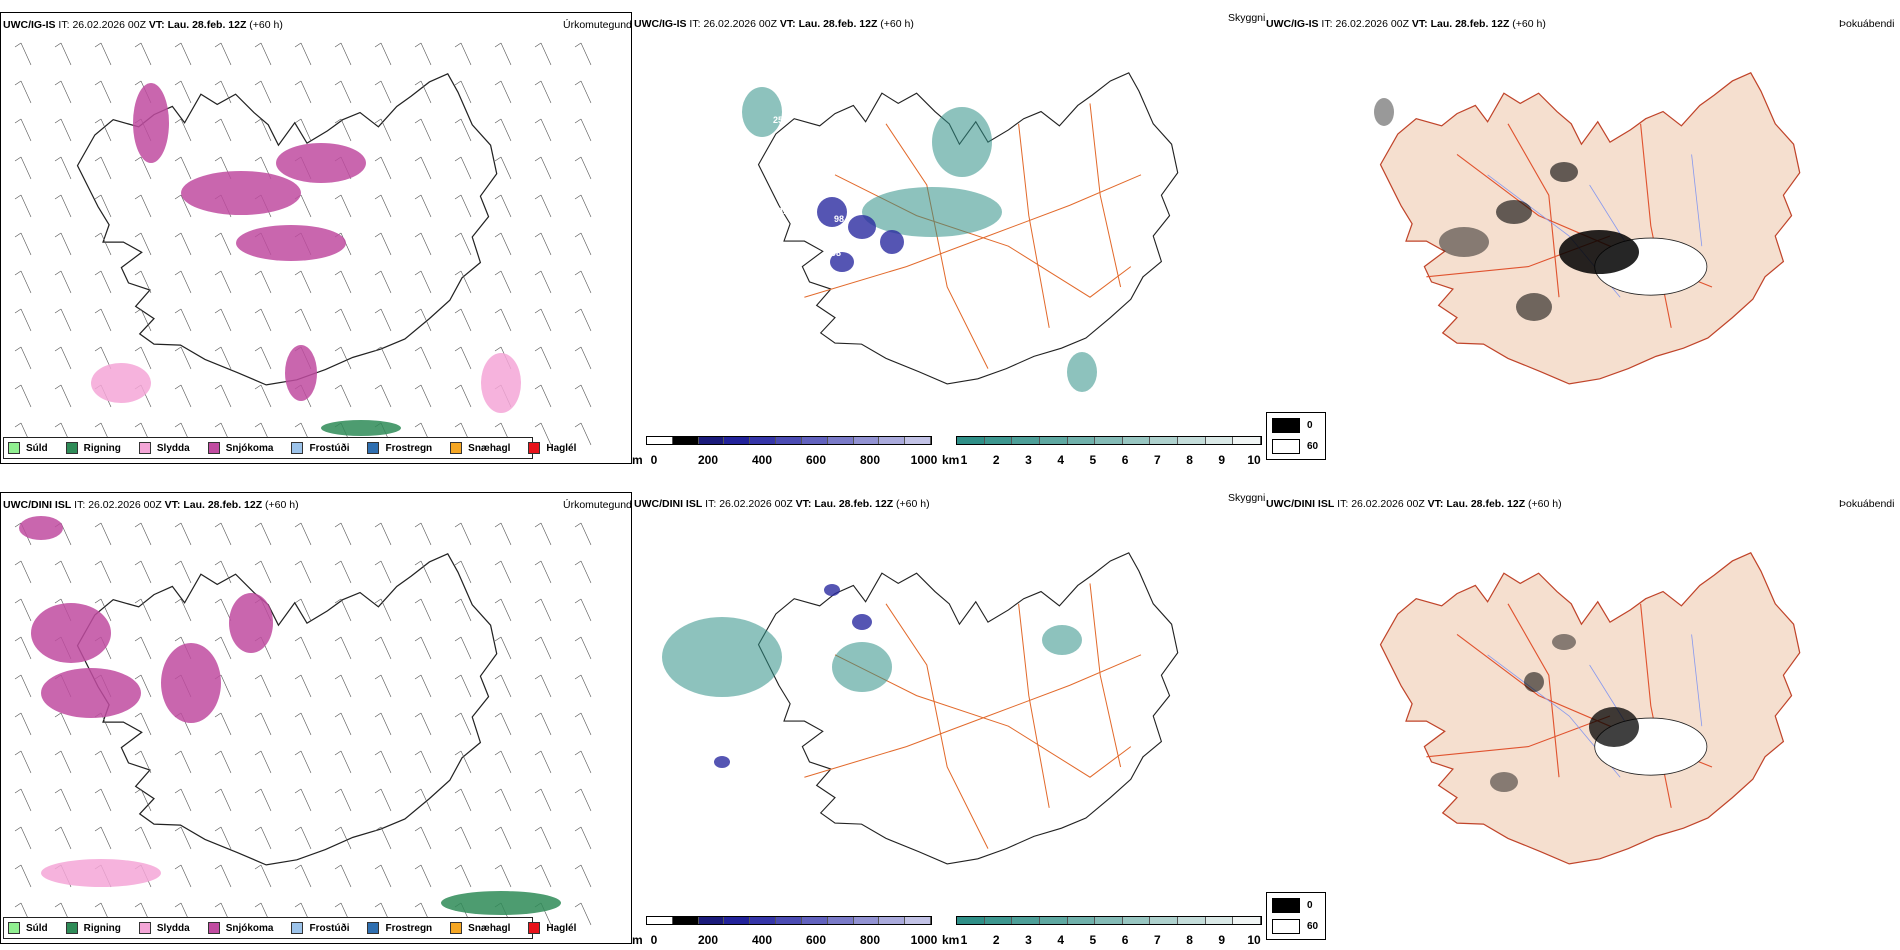  I want to click on legend-item: Súld, so click(28, 448).